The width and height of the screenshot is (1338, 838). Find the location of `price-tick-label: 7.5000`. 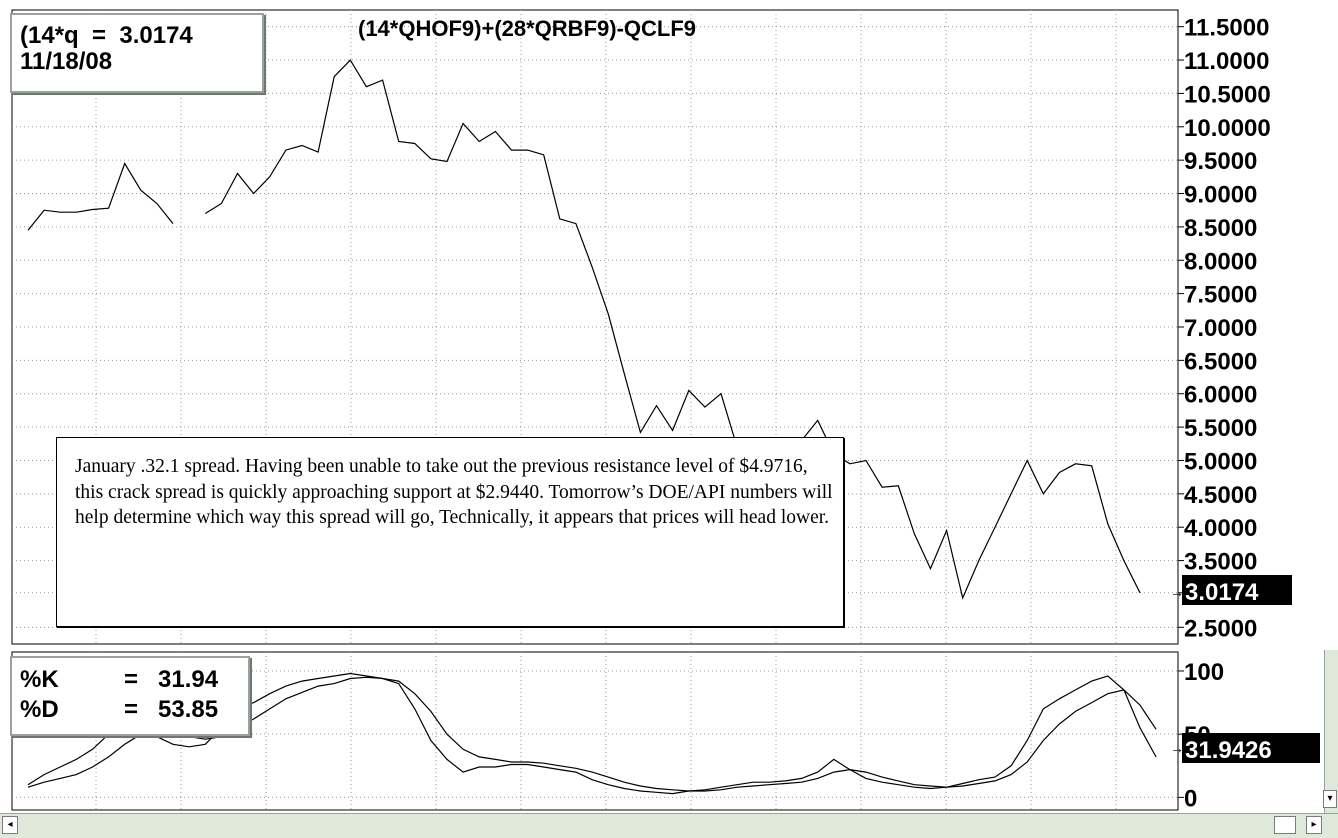

price-tick-label: 7.5000 is located at coordinates (1220, 295).